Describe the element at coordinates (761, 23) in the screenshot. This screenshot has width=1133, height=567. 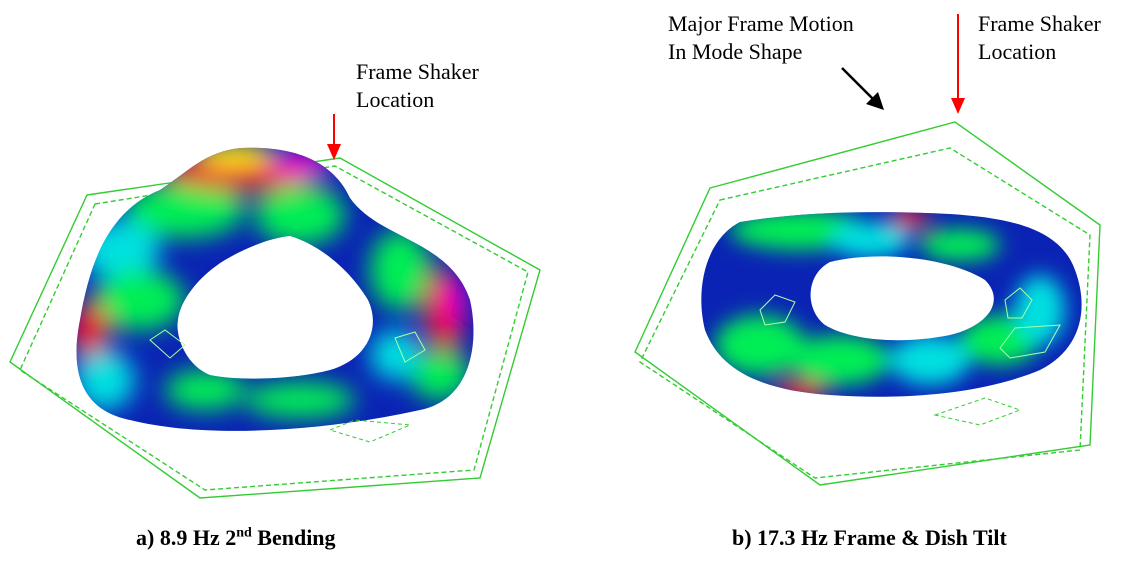
I see `panel-b-motion-label-line1: Major Frame Motion` at that location.